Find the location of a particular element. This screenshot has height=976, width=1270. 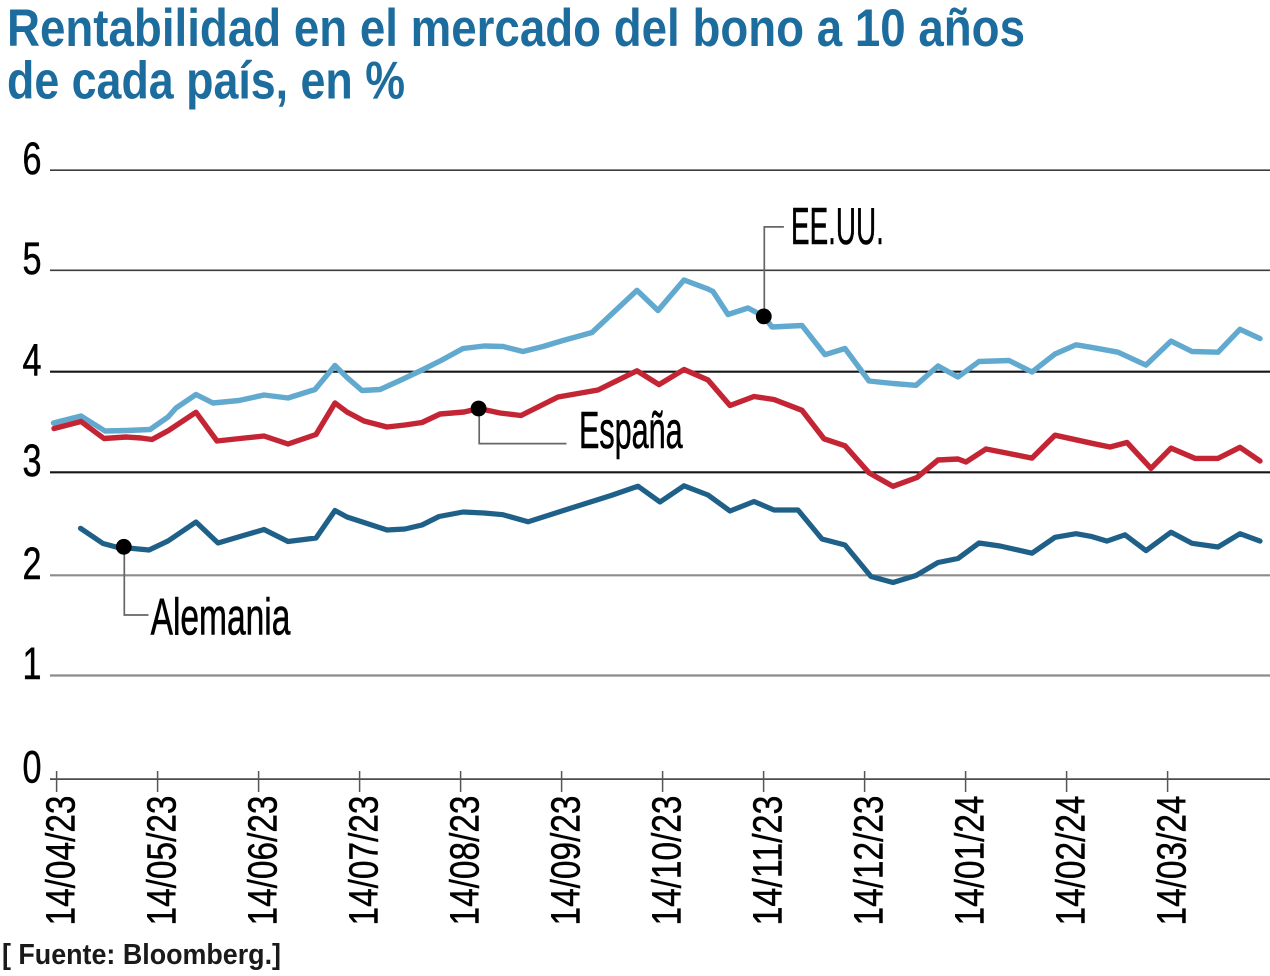

svg-text: de cada país, en % is located at coordinates (206, 81).